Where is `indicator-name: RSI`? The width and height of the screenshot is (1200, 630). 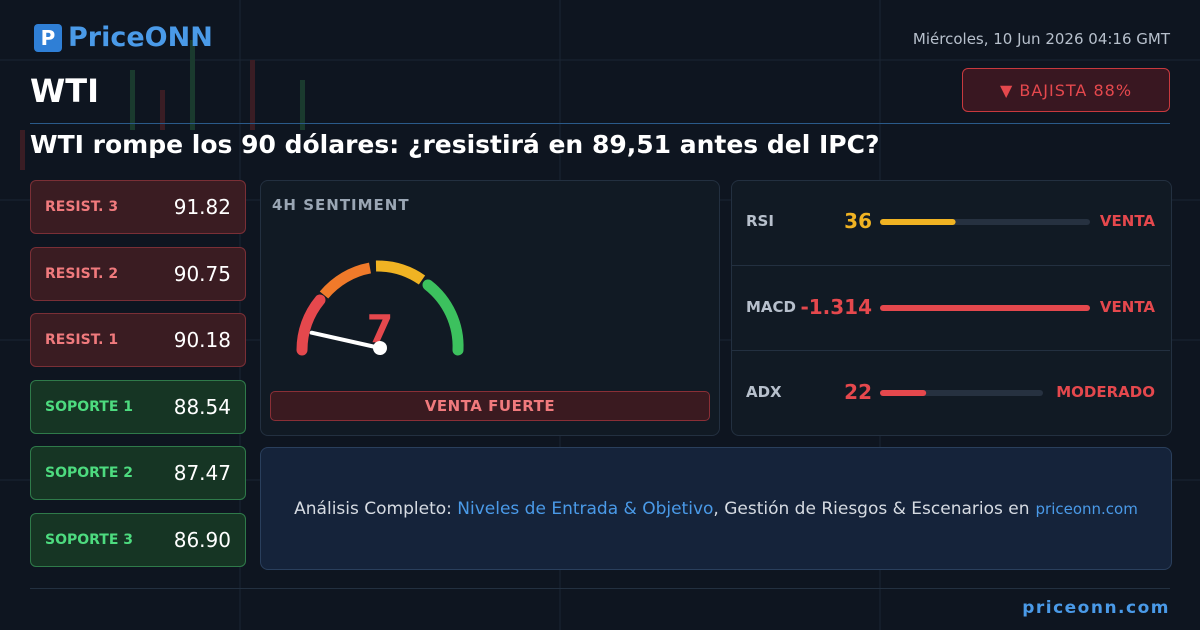
indicator-name: RSI is located at coordinates (760, 221).